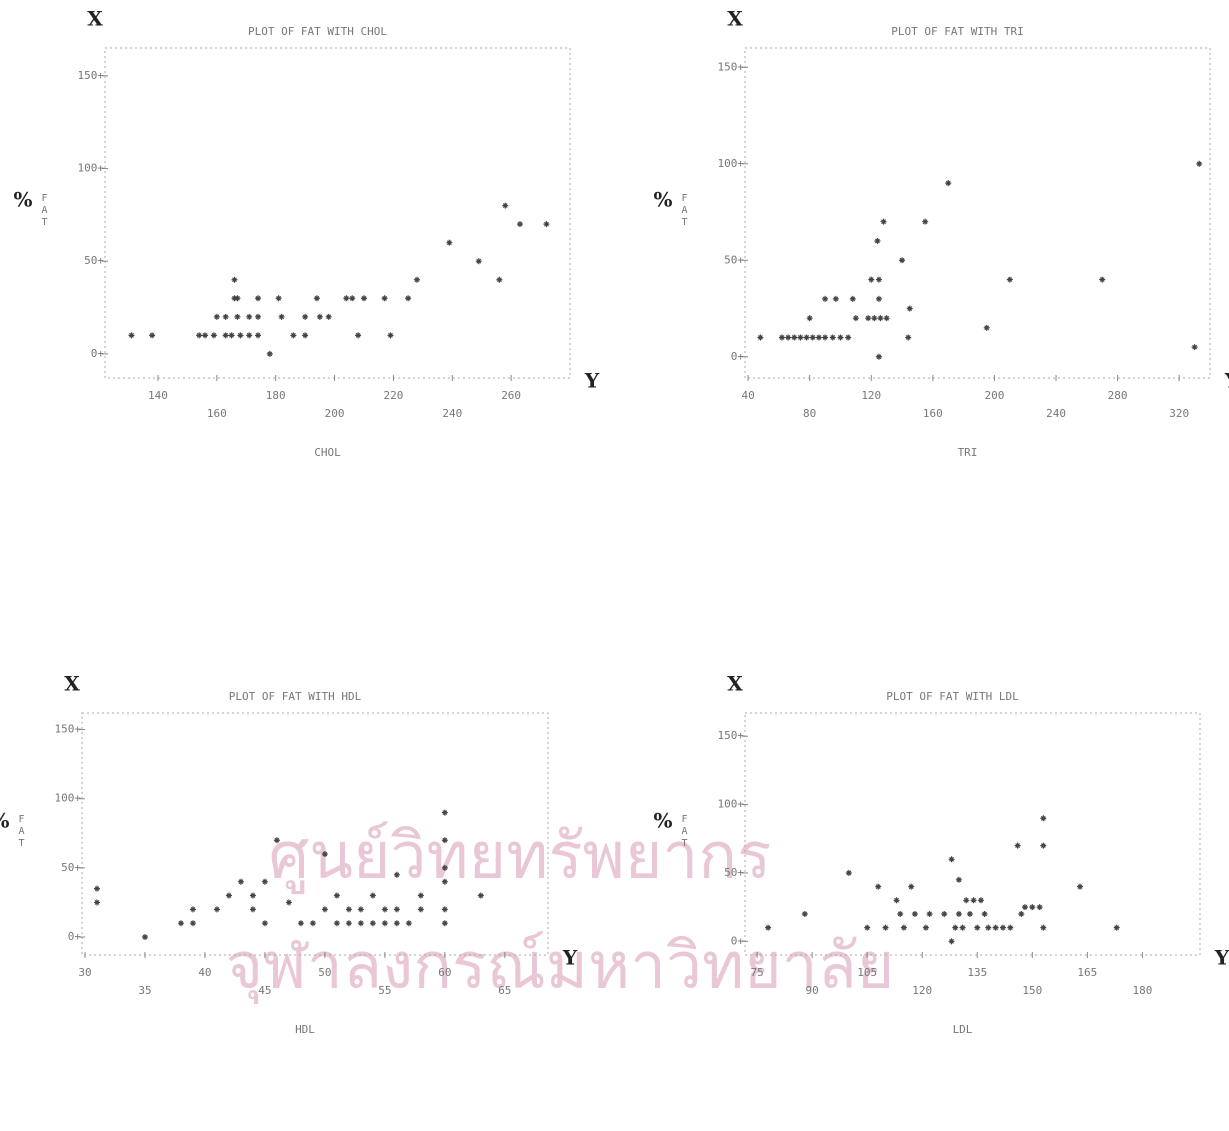 This screenshot has width=1229, height=1131. What do you see at coordinates (144, 990) in the screenshot?
I see `x-tick-label: 35` at bounding box center [144, 990].